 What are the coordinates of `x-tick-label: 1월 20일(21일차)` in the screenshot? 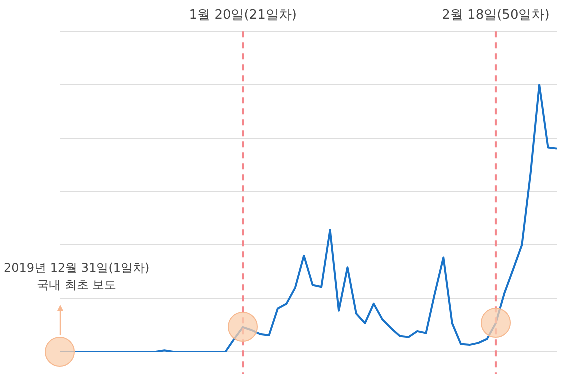 It's located at (243, 16).